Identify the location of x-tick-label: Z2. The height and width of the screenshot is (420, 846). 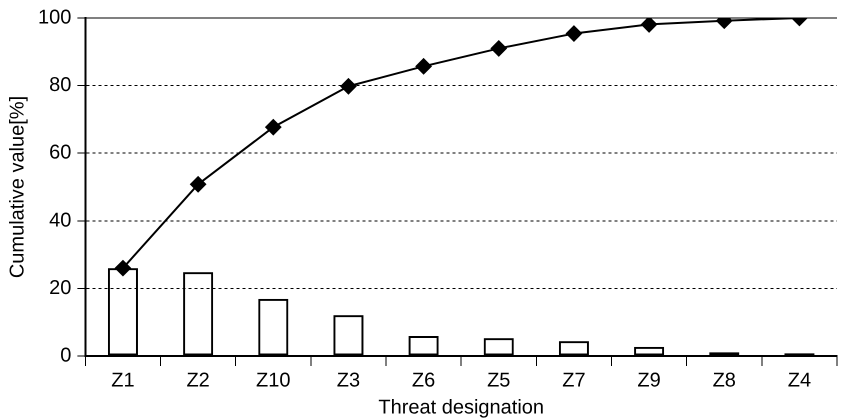
(198, 381).